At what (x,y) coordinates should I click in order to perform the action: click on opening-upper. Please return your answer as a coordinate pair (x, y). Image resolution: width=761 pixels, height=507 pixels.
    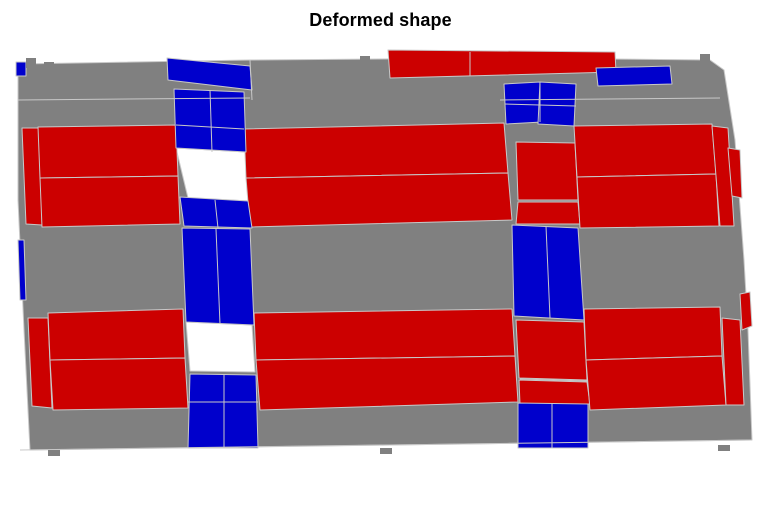
    Looking at the image, I should click on (213, 174).